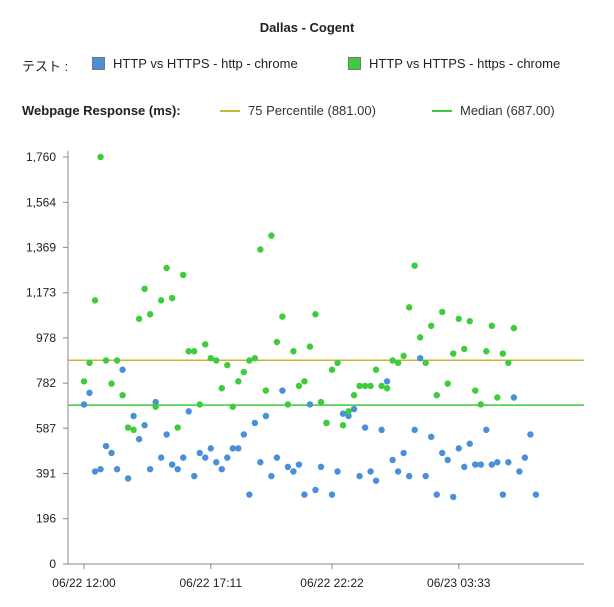  I want to click on y-tick-label: 1,564, so click(41, 202).